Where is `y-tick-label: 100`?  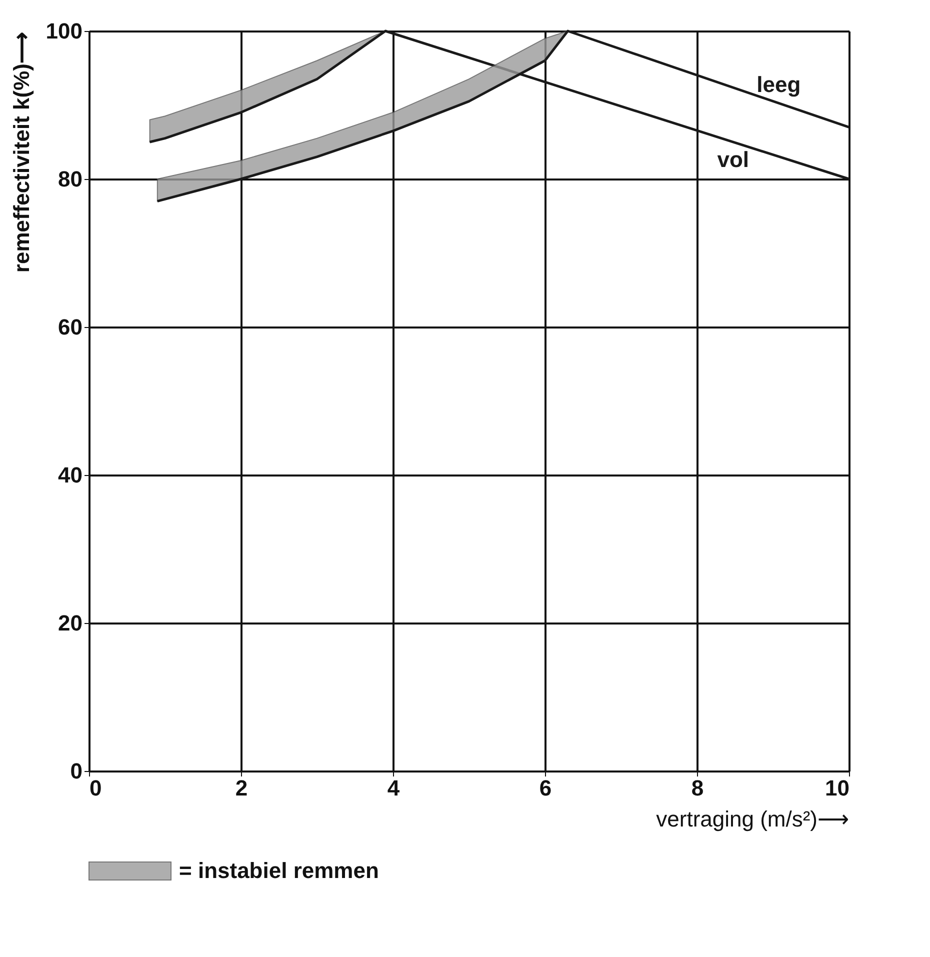
y-tick-label: 100 is located at coordinates (64, 31).